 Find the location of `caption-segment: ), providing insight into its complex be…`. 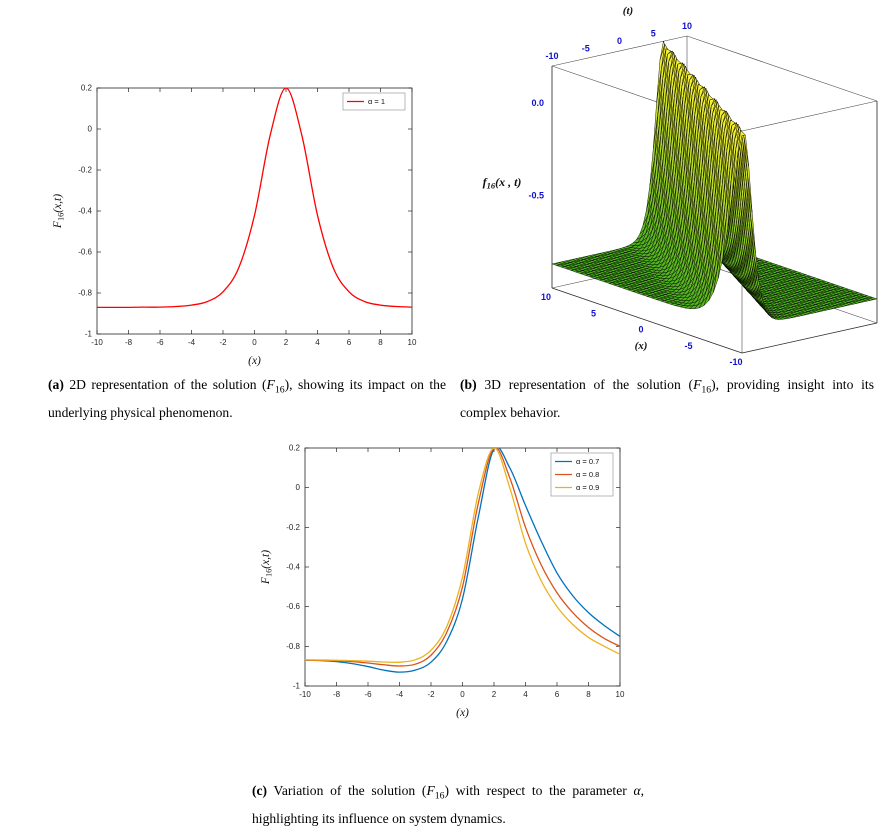

caption-segment: ), providing insight into its complex be… is located at coordinates (667, 399).